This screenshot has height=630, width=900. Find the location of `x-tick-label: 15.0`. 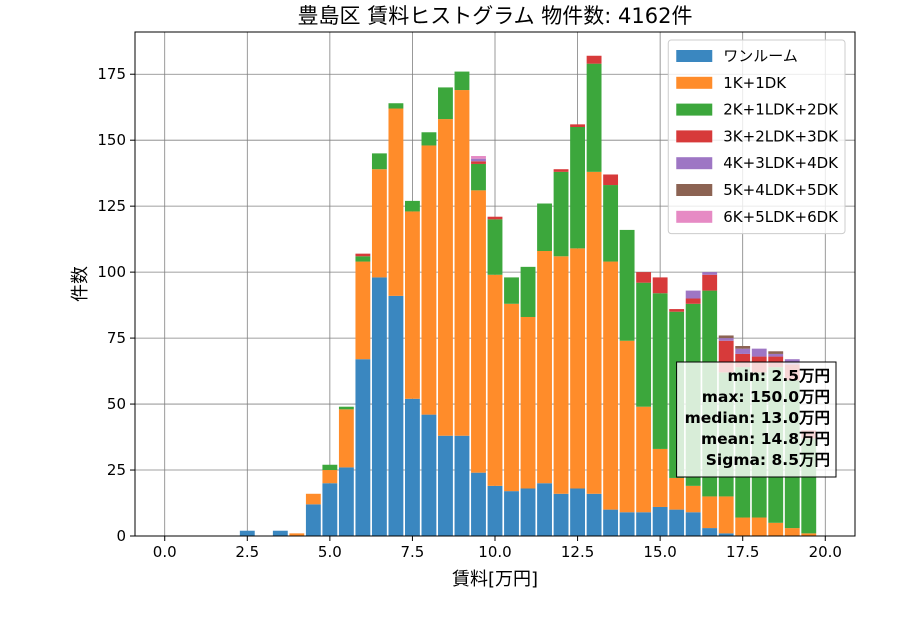

x-tick-label: 15.0 is located at coordinates (659, 552).